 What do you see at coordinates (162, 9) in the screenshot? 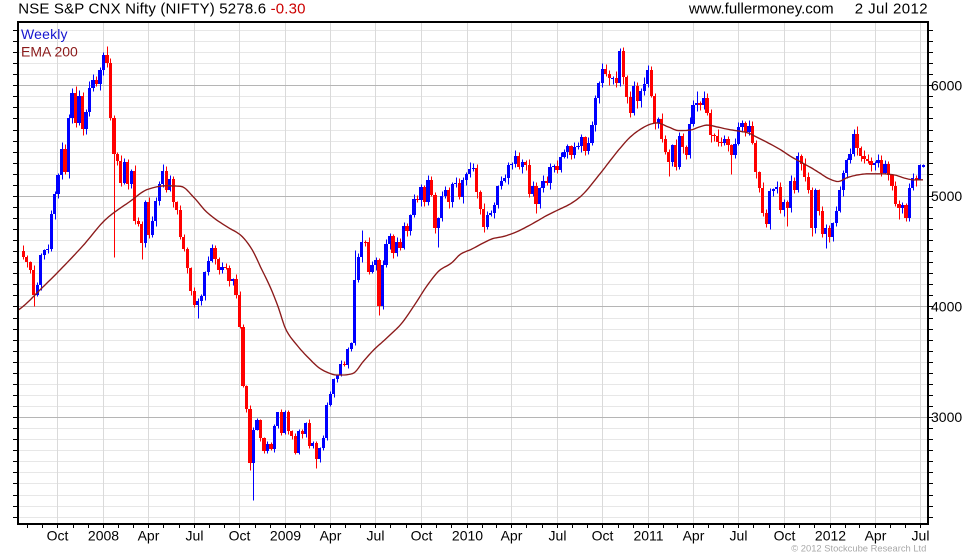
I see `svg-text:NSE S&P CNX Nifty (NIFTY) 5278: NSE S&P CNX Nifty (NIFTY) 5278.6 -0.30` at bounding box center [162, 9].